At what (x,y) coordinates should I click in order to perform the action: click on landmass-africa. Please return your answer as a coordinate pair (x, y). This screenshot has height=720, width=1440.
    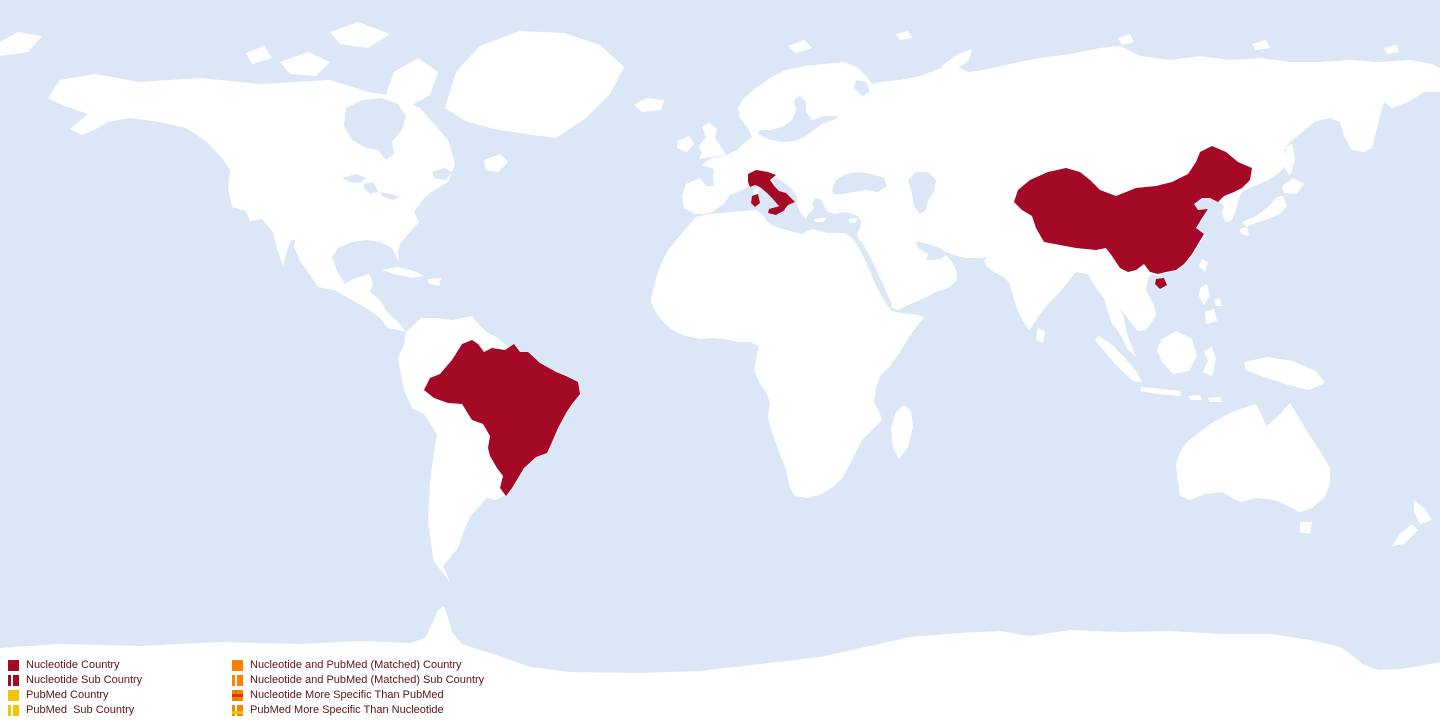
    Looking at the image, I should click on (787, 354).